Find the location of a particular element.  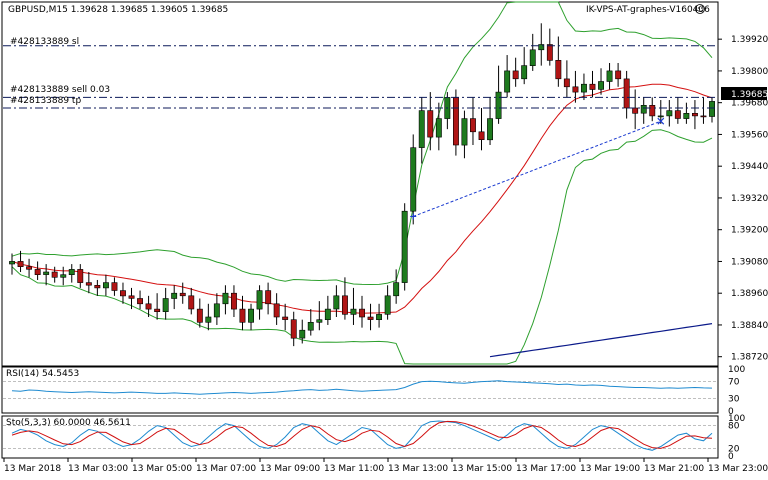

brand-label: IK-VPS-AT-graphes-V160406 is located at coordinates (648, 10).